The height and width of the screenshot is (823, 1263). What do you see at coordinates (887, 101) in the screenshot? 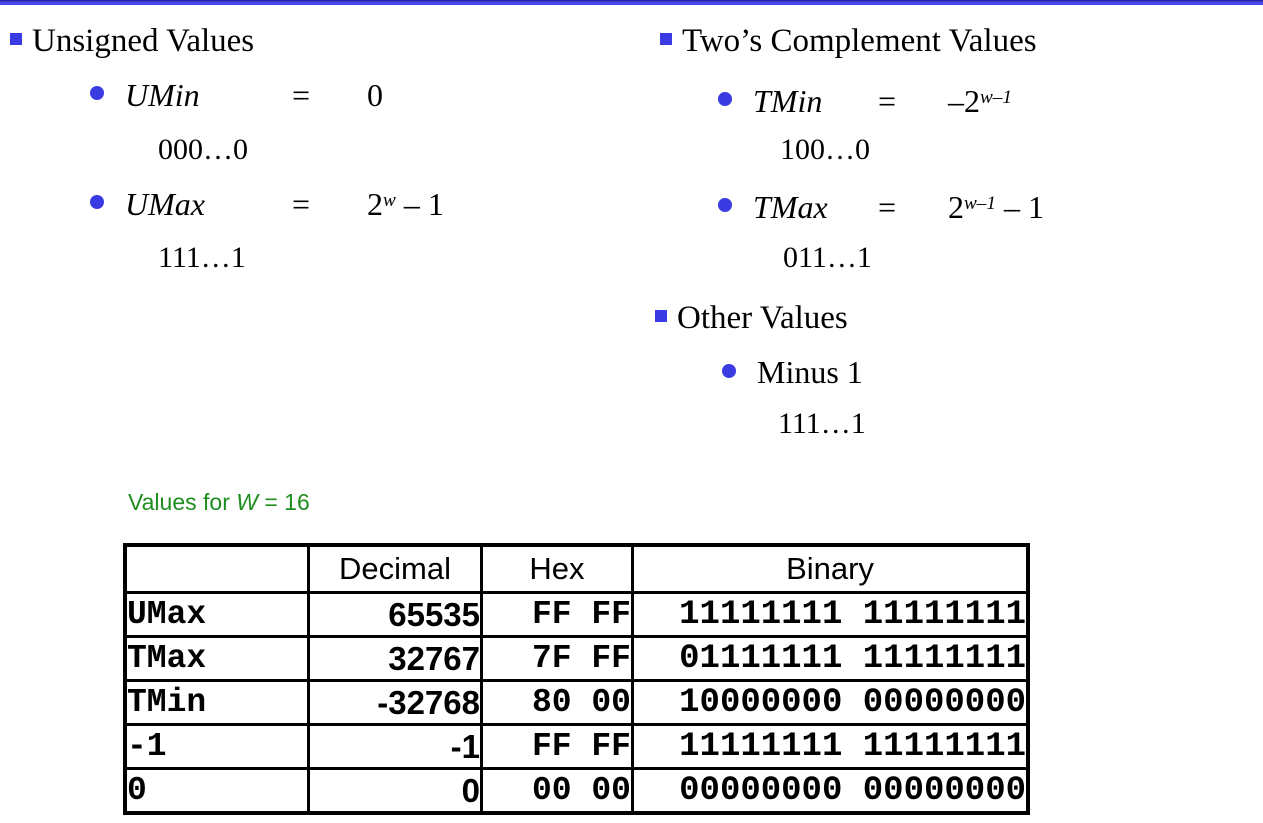
I see `tmin-equals: =` at bounding box center [887, 101].